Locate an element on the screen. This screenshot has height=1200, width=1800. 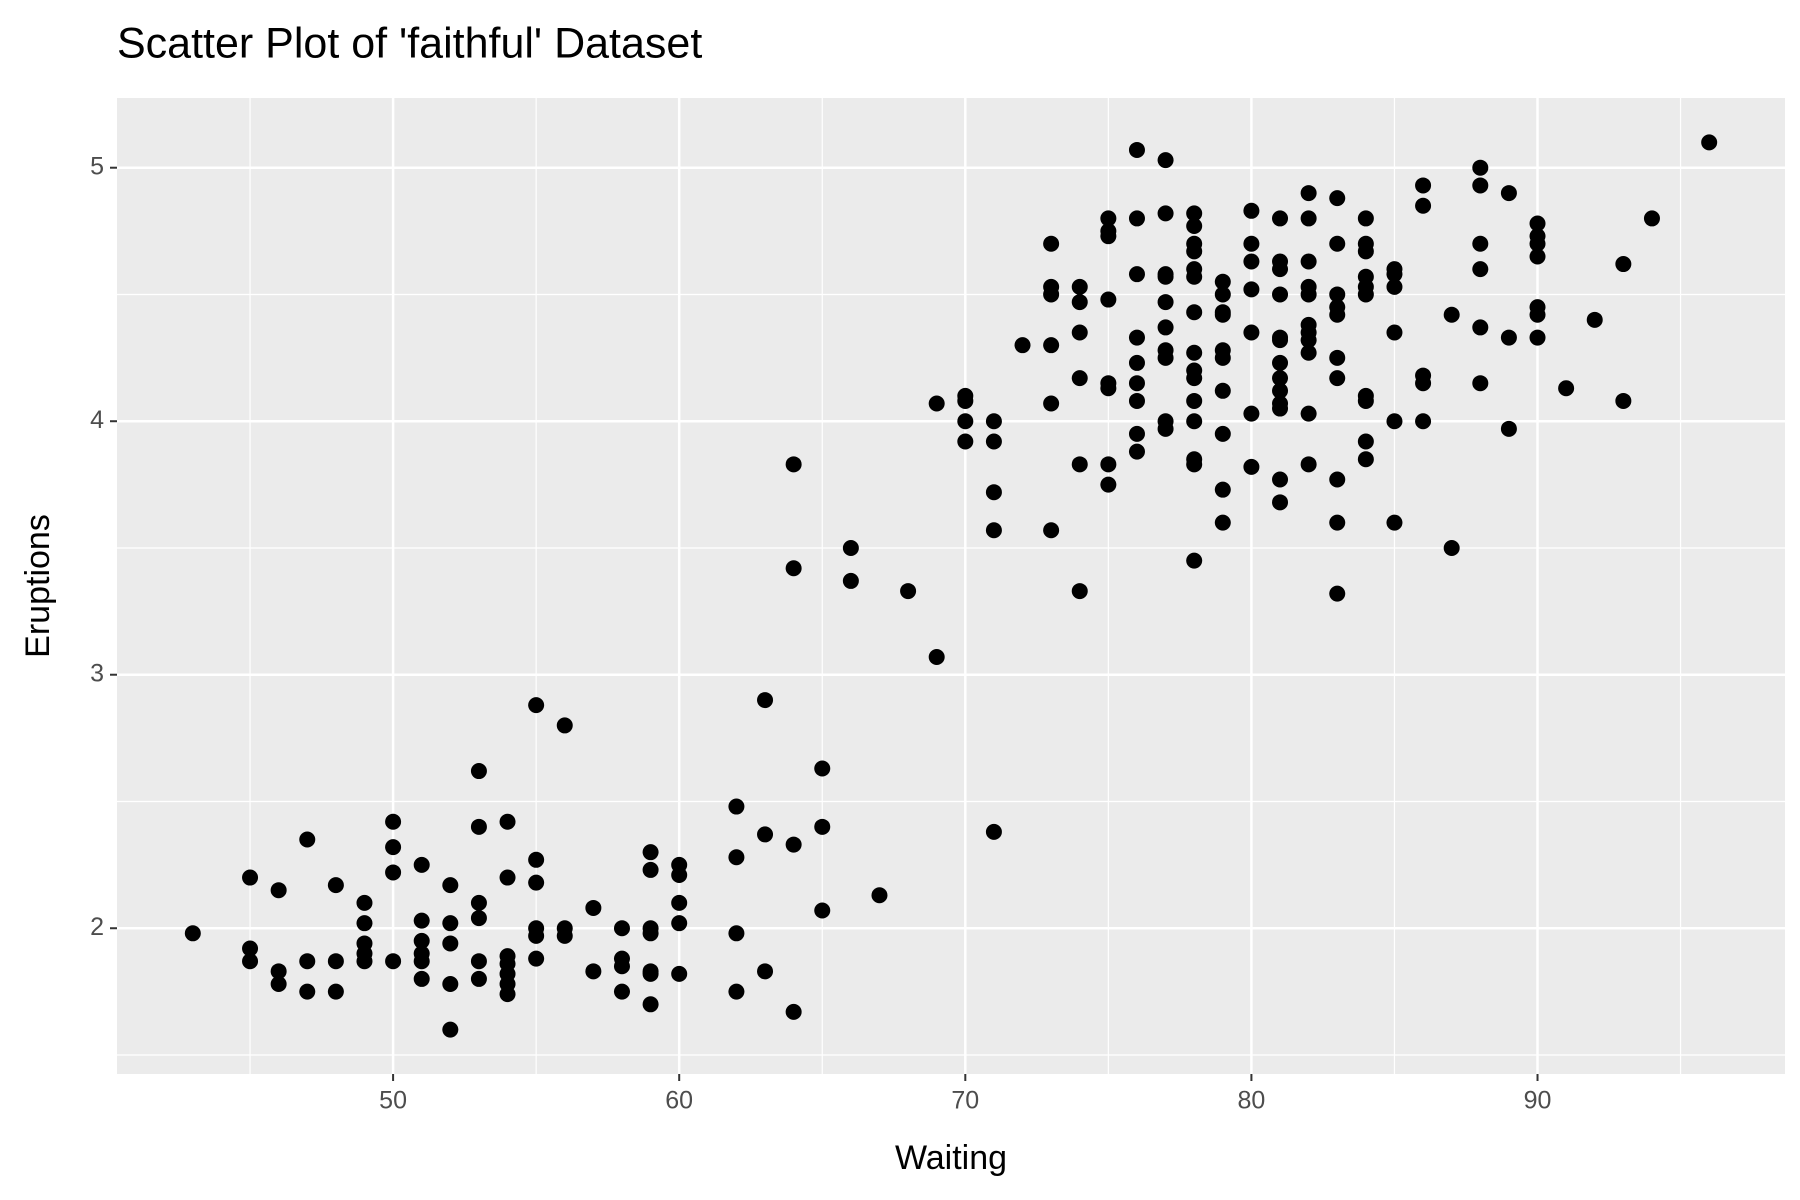
y-axis-label: Eruptions is located at coordinates (38, 586).